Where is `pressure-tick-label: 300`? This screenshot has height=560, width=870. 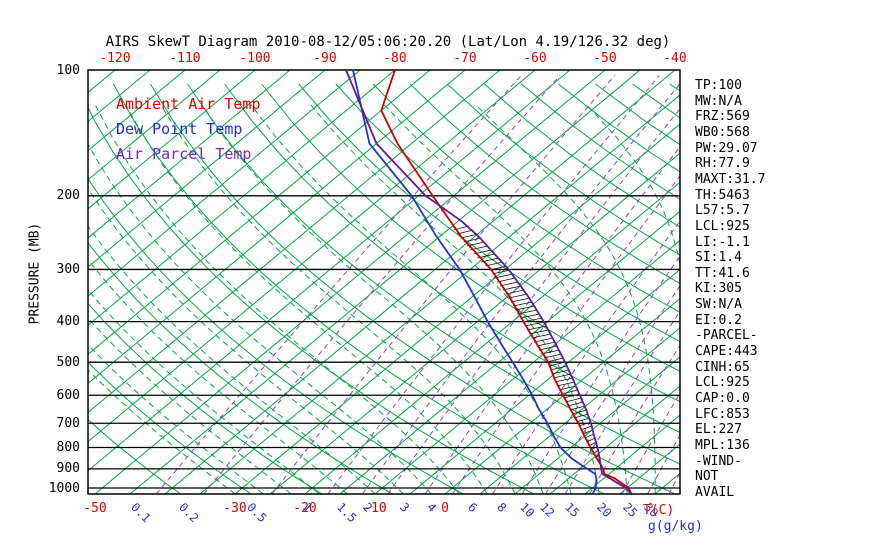
pressure-tick-label: 300 is located at coordinates (68, 269).